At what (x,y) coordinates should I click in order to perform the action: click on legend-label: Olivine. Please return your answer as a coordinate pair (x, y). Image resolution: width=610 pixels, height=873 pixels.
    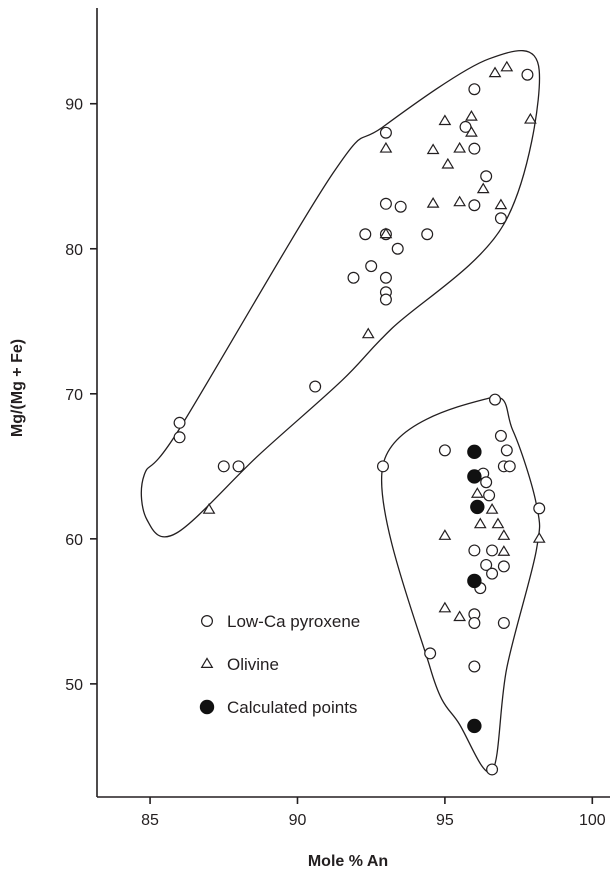
    Looking at the image, I should click on (253, 664).